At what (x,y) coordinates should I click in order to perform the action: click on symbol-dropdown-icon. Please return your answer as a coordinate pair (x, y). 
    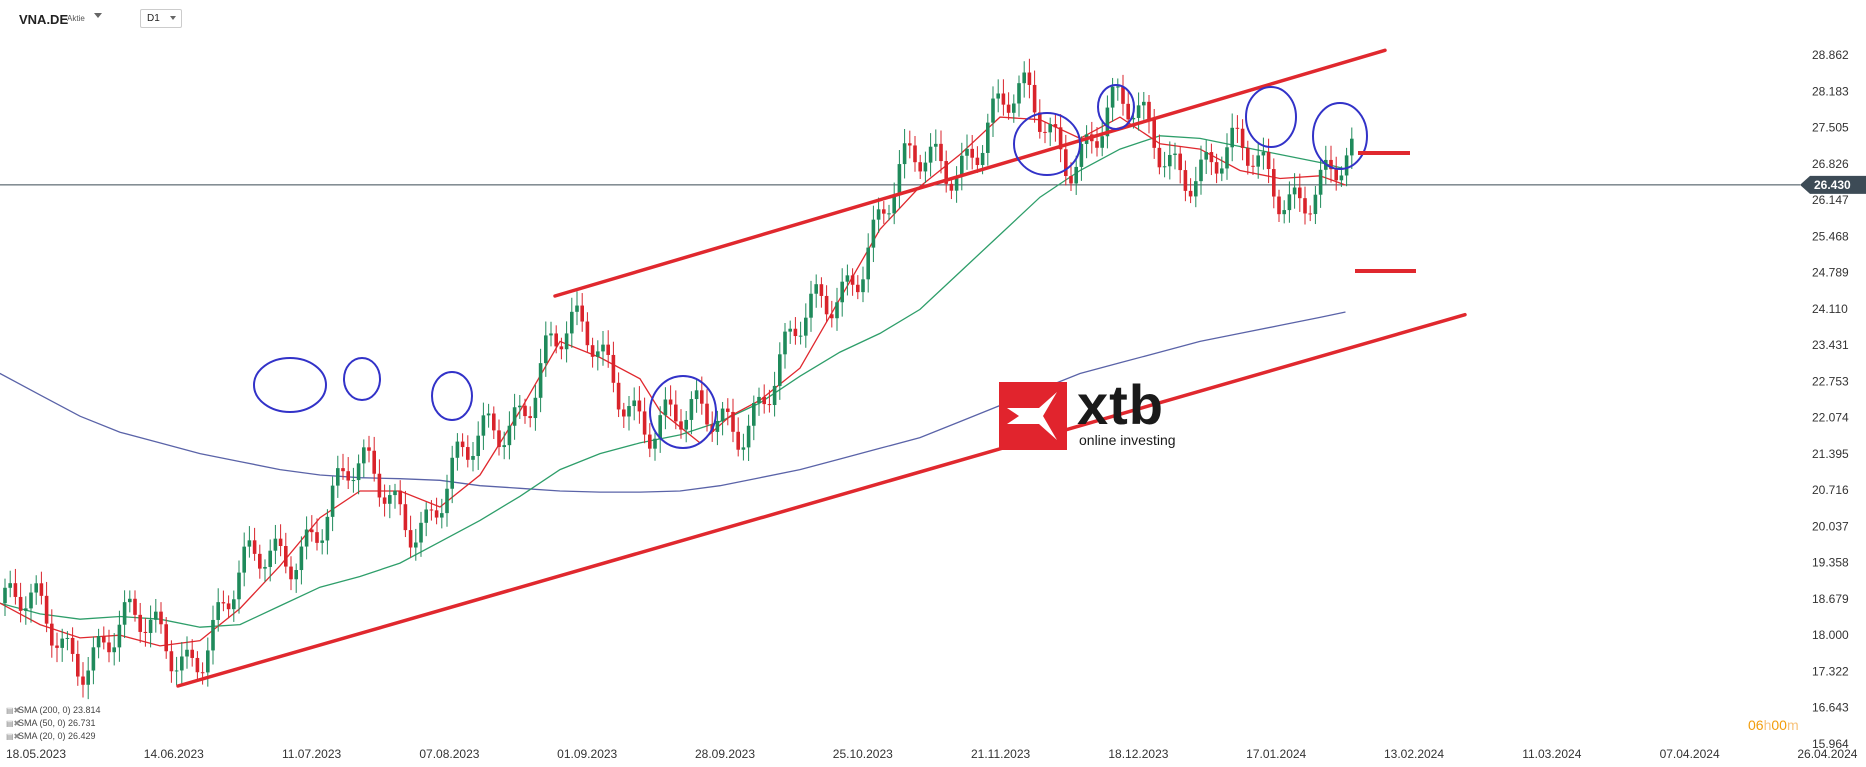
    Looking at the image, I should click on (98, 15).